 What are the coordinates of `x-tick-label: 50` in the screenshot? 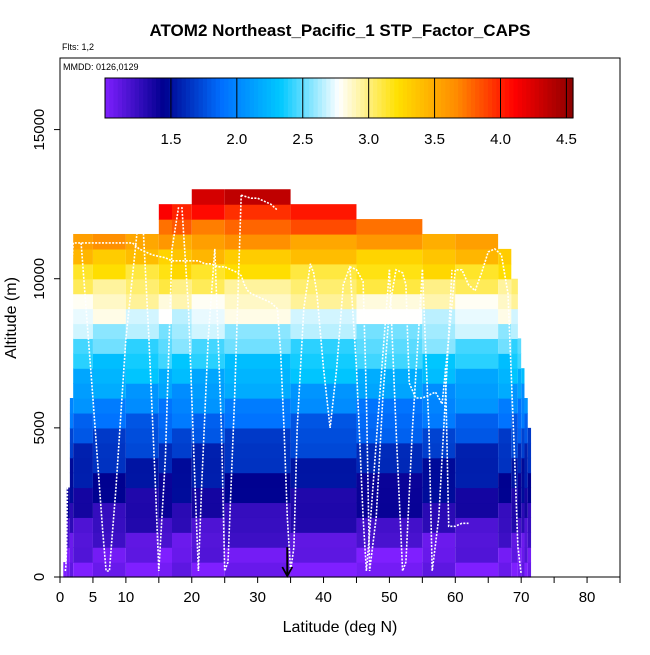 It's located at (389, 597).